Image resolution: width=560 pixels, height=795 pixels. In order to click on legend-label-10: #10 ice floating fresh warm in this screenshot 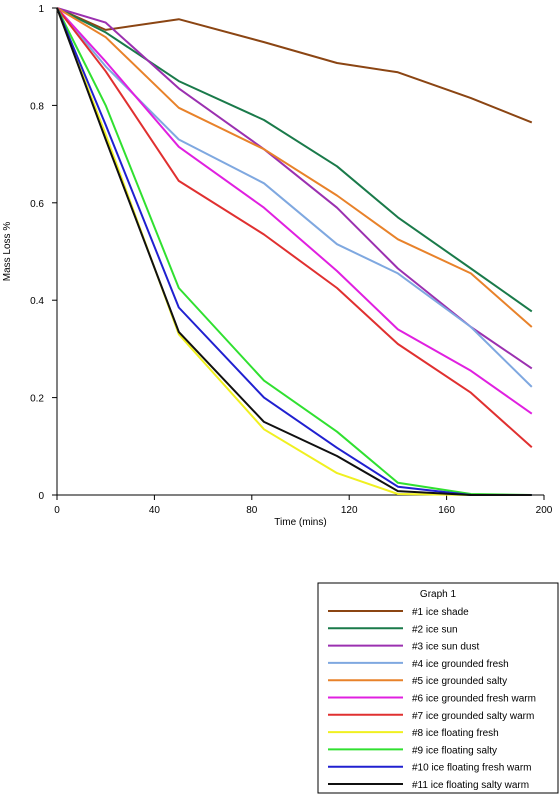, I will do `click(472, 768)`.